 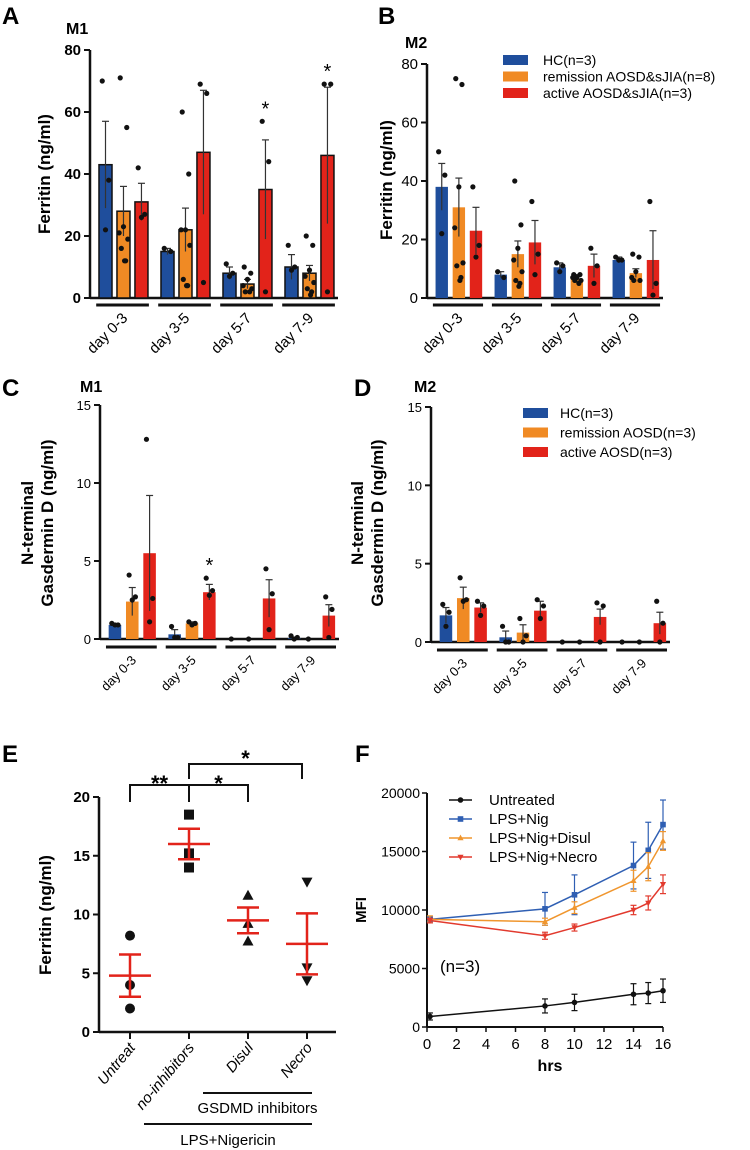 What do you see at coordinates (546, 872) in the screenshot?
I see `series-line` at bounding box center [546, 872].